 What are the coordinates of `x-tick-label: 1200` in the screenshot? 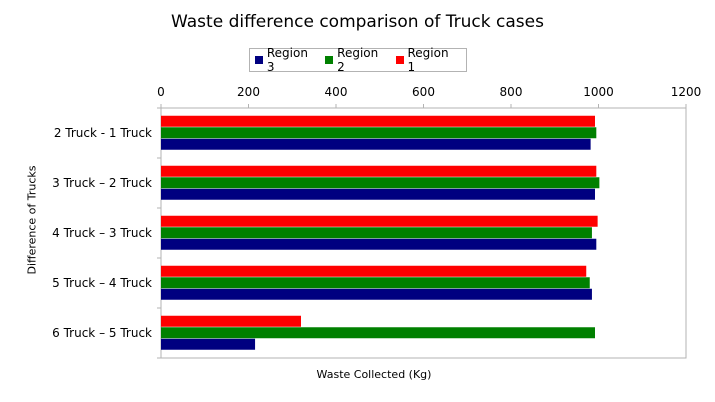 It's located at (686, 92).